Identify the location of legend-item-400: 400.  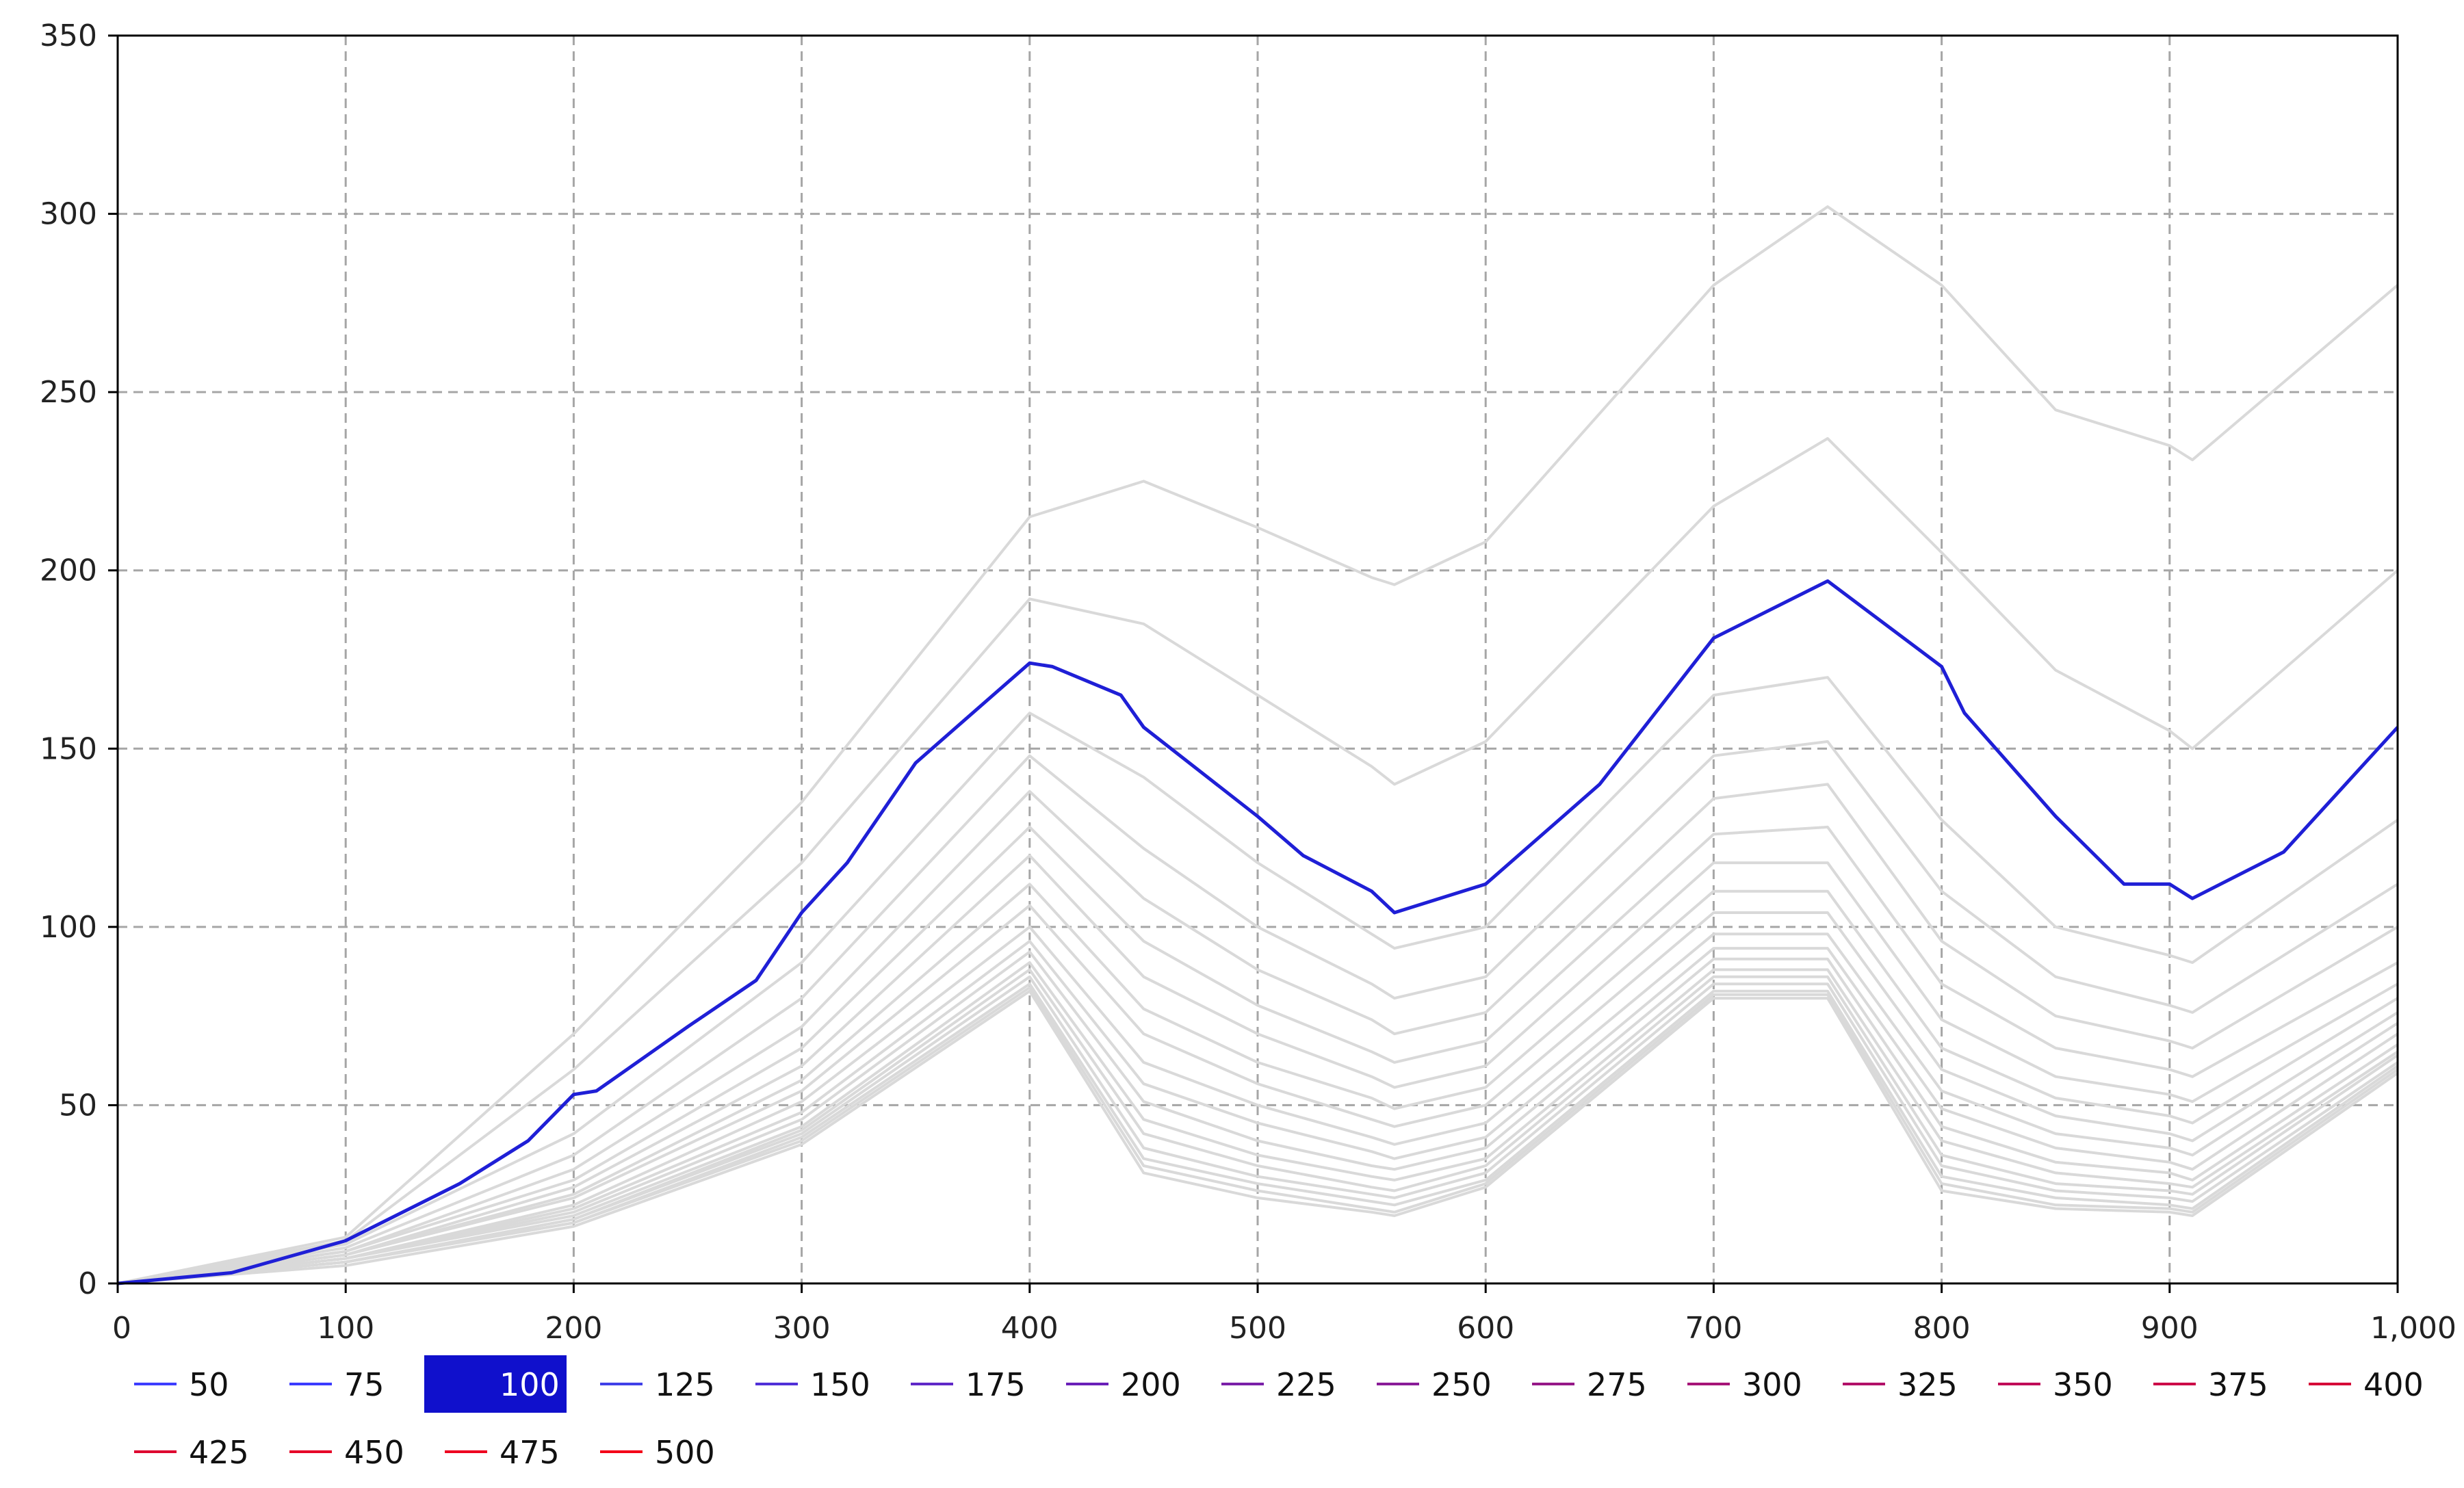
(2366, 1384).